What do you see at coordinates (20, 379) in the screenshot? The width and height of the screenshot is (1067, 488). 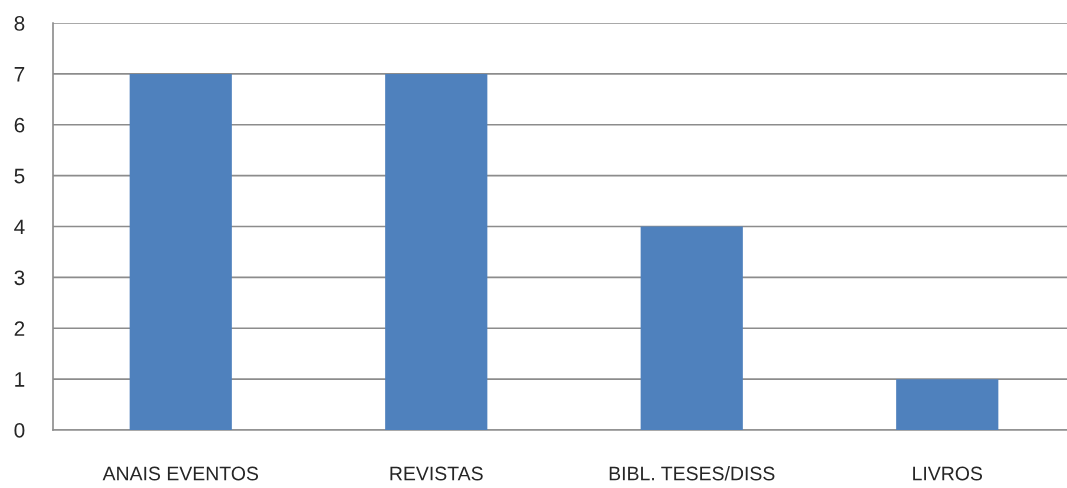 I see `y-tick-label: 1` at bounding box center [20, 379].